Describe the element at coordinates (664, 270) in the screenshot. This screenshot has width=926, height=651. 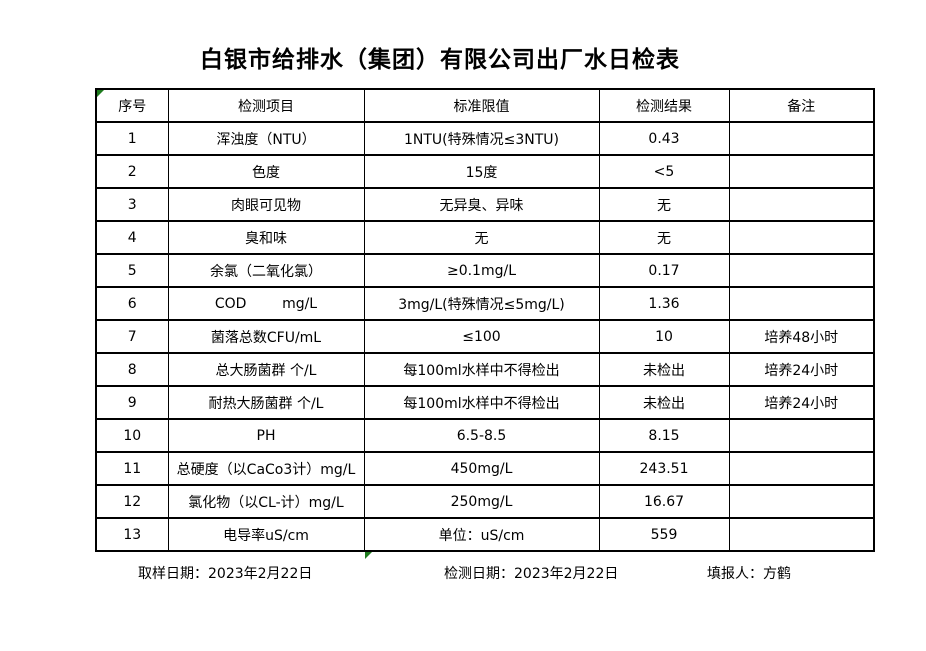
I see `cell-test-result: 0.17` at that location.